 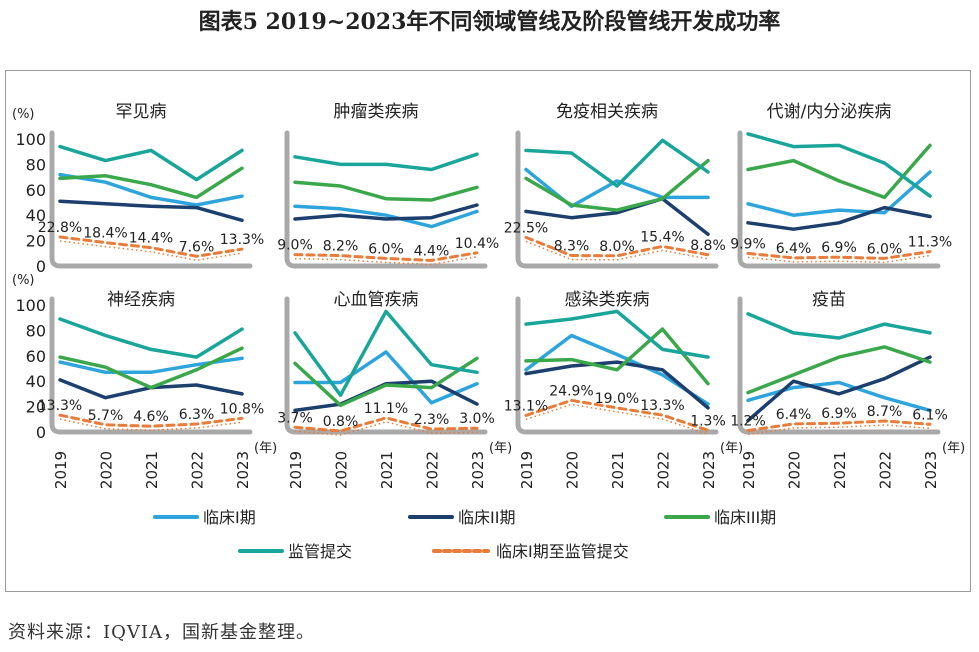 What do you see at coordinates (341, 422) in the screenshot?
I see `data-label: 0.8%` at bounding box center [341, 422].